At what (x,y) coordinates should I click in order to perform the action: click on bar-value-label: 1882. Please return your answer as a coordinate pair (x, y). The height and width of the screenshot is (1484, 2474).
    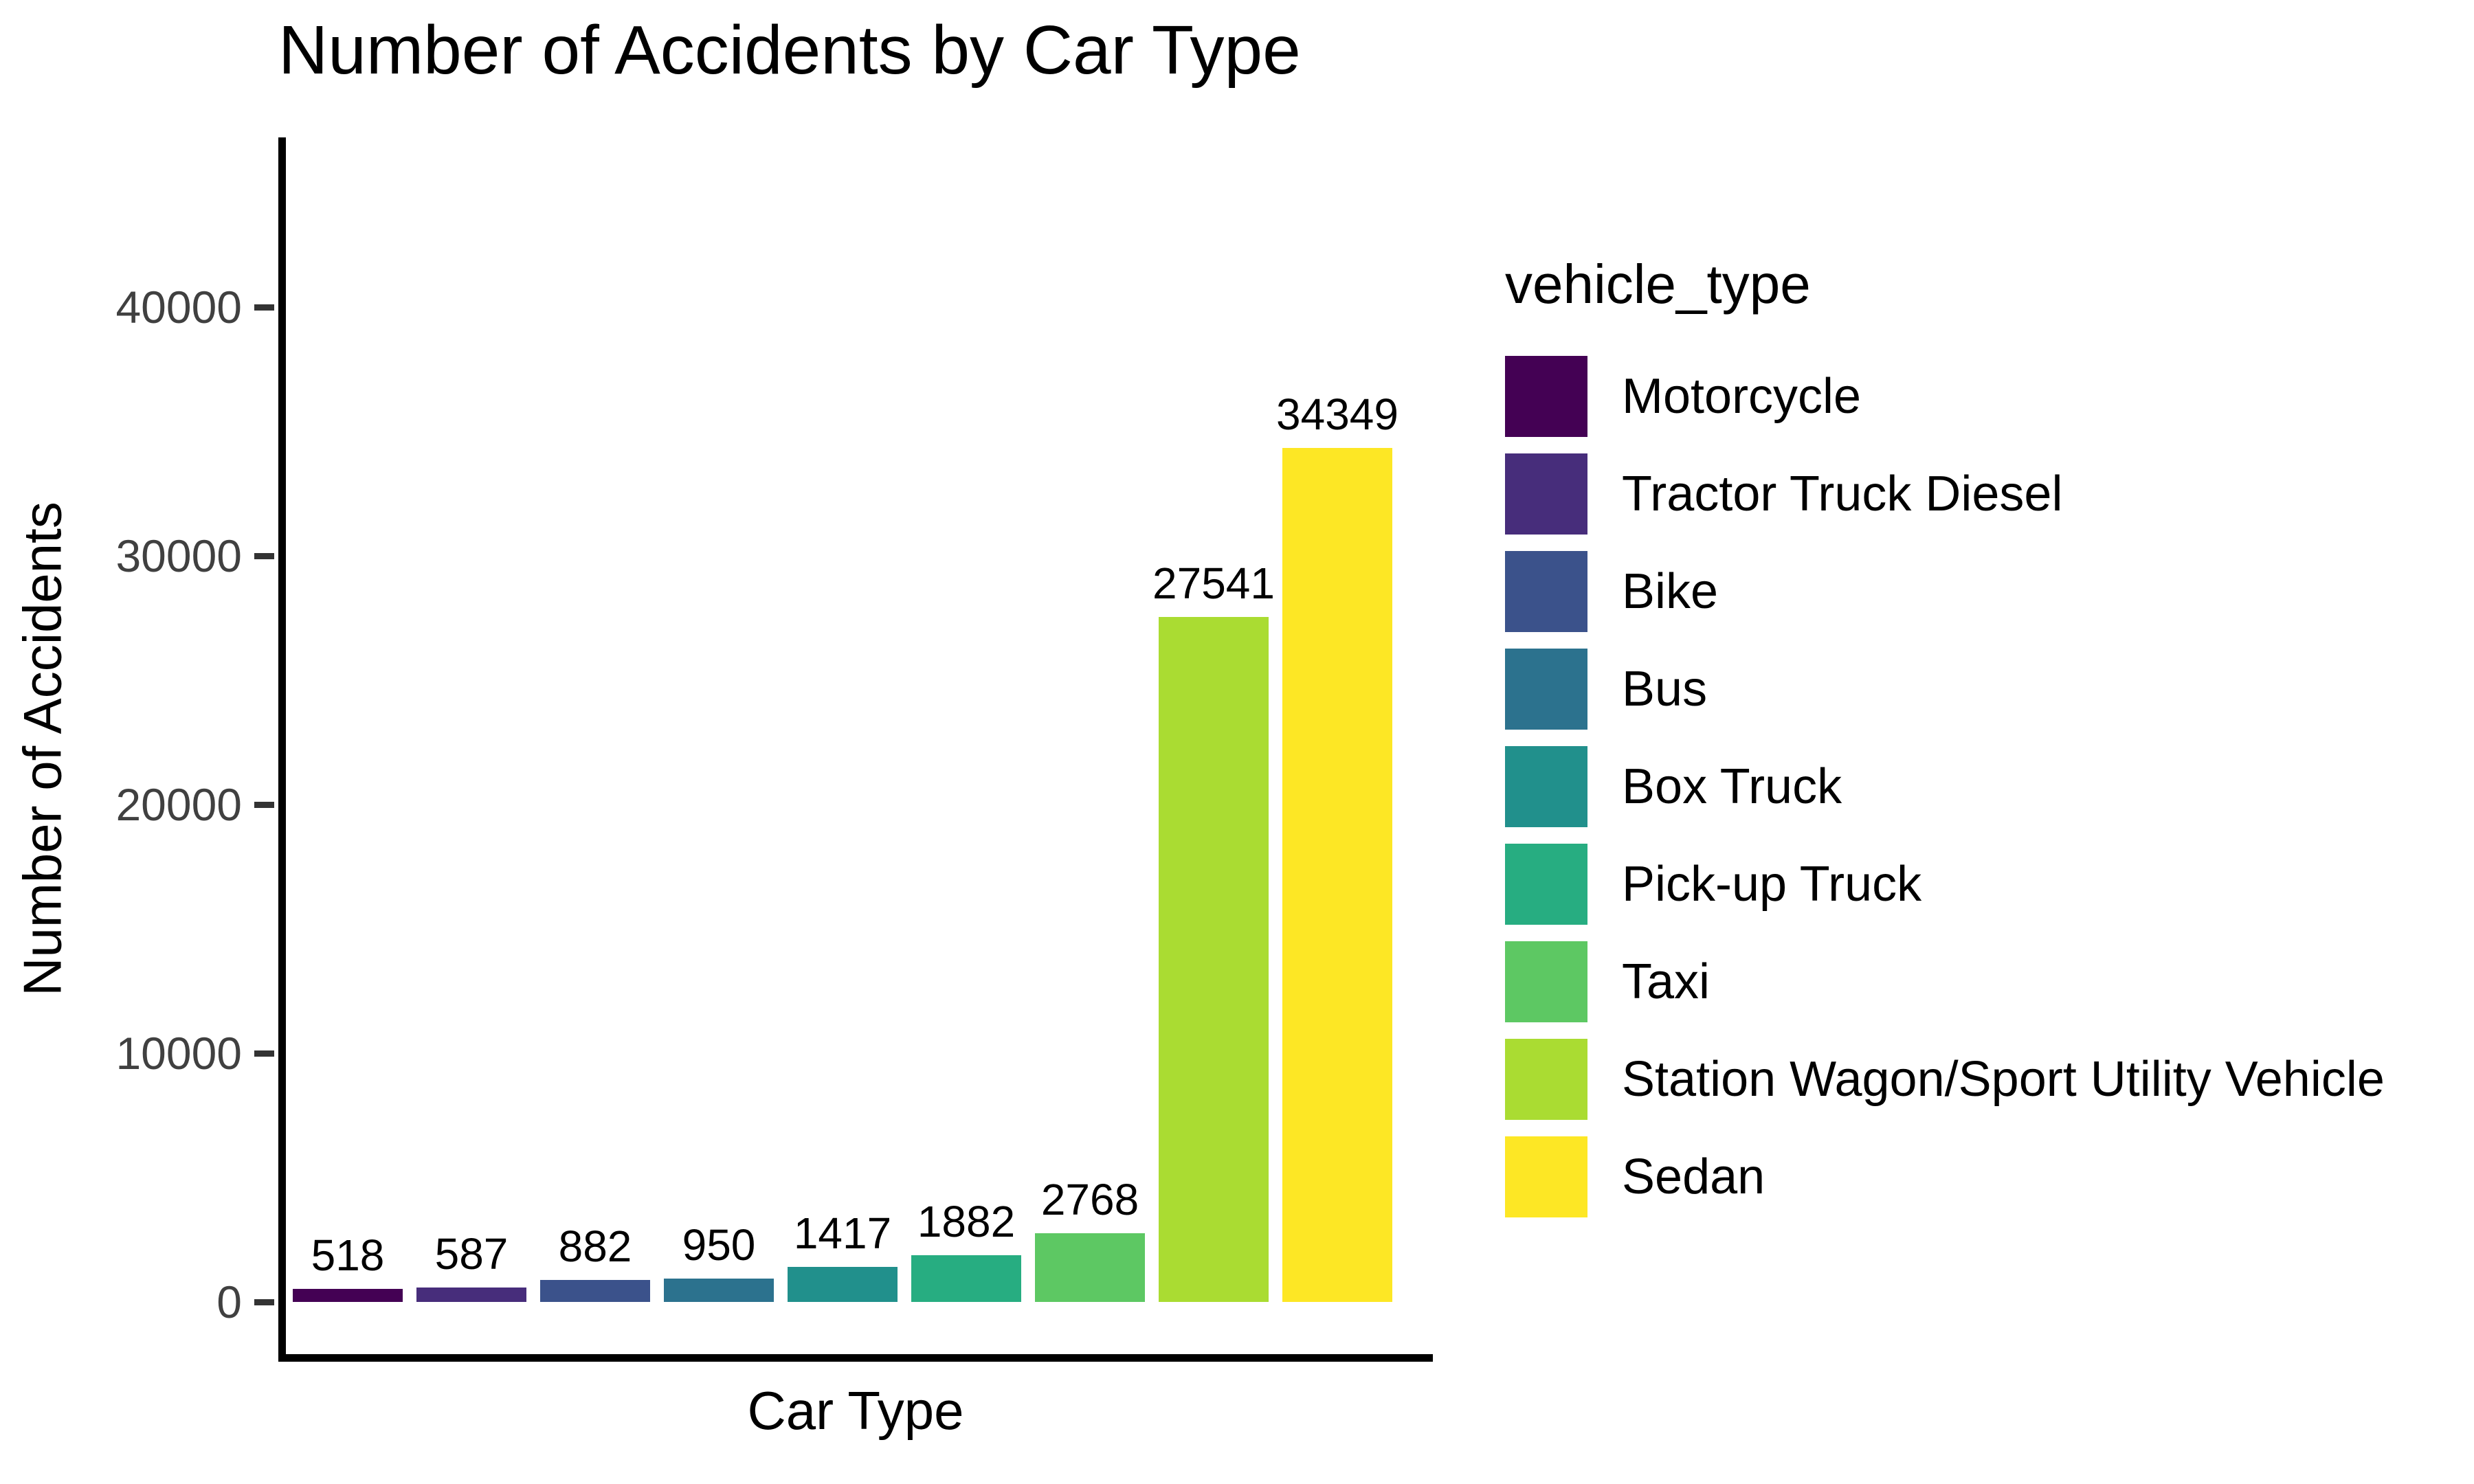
    Looking at the image, I should click on (966, 1221).